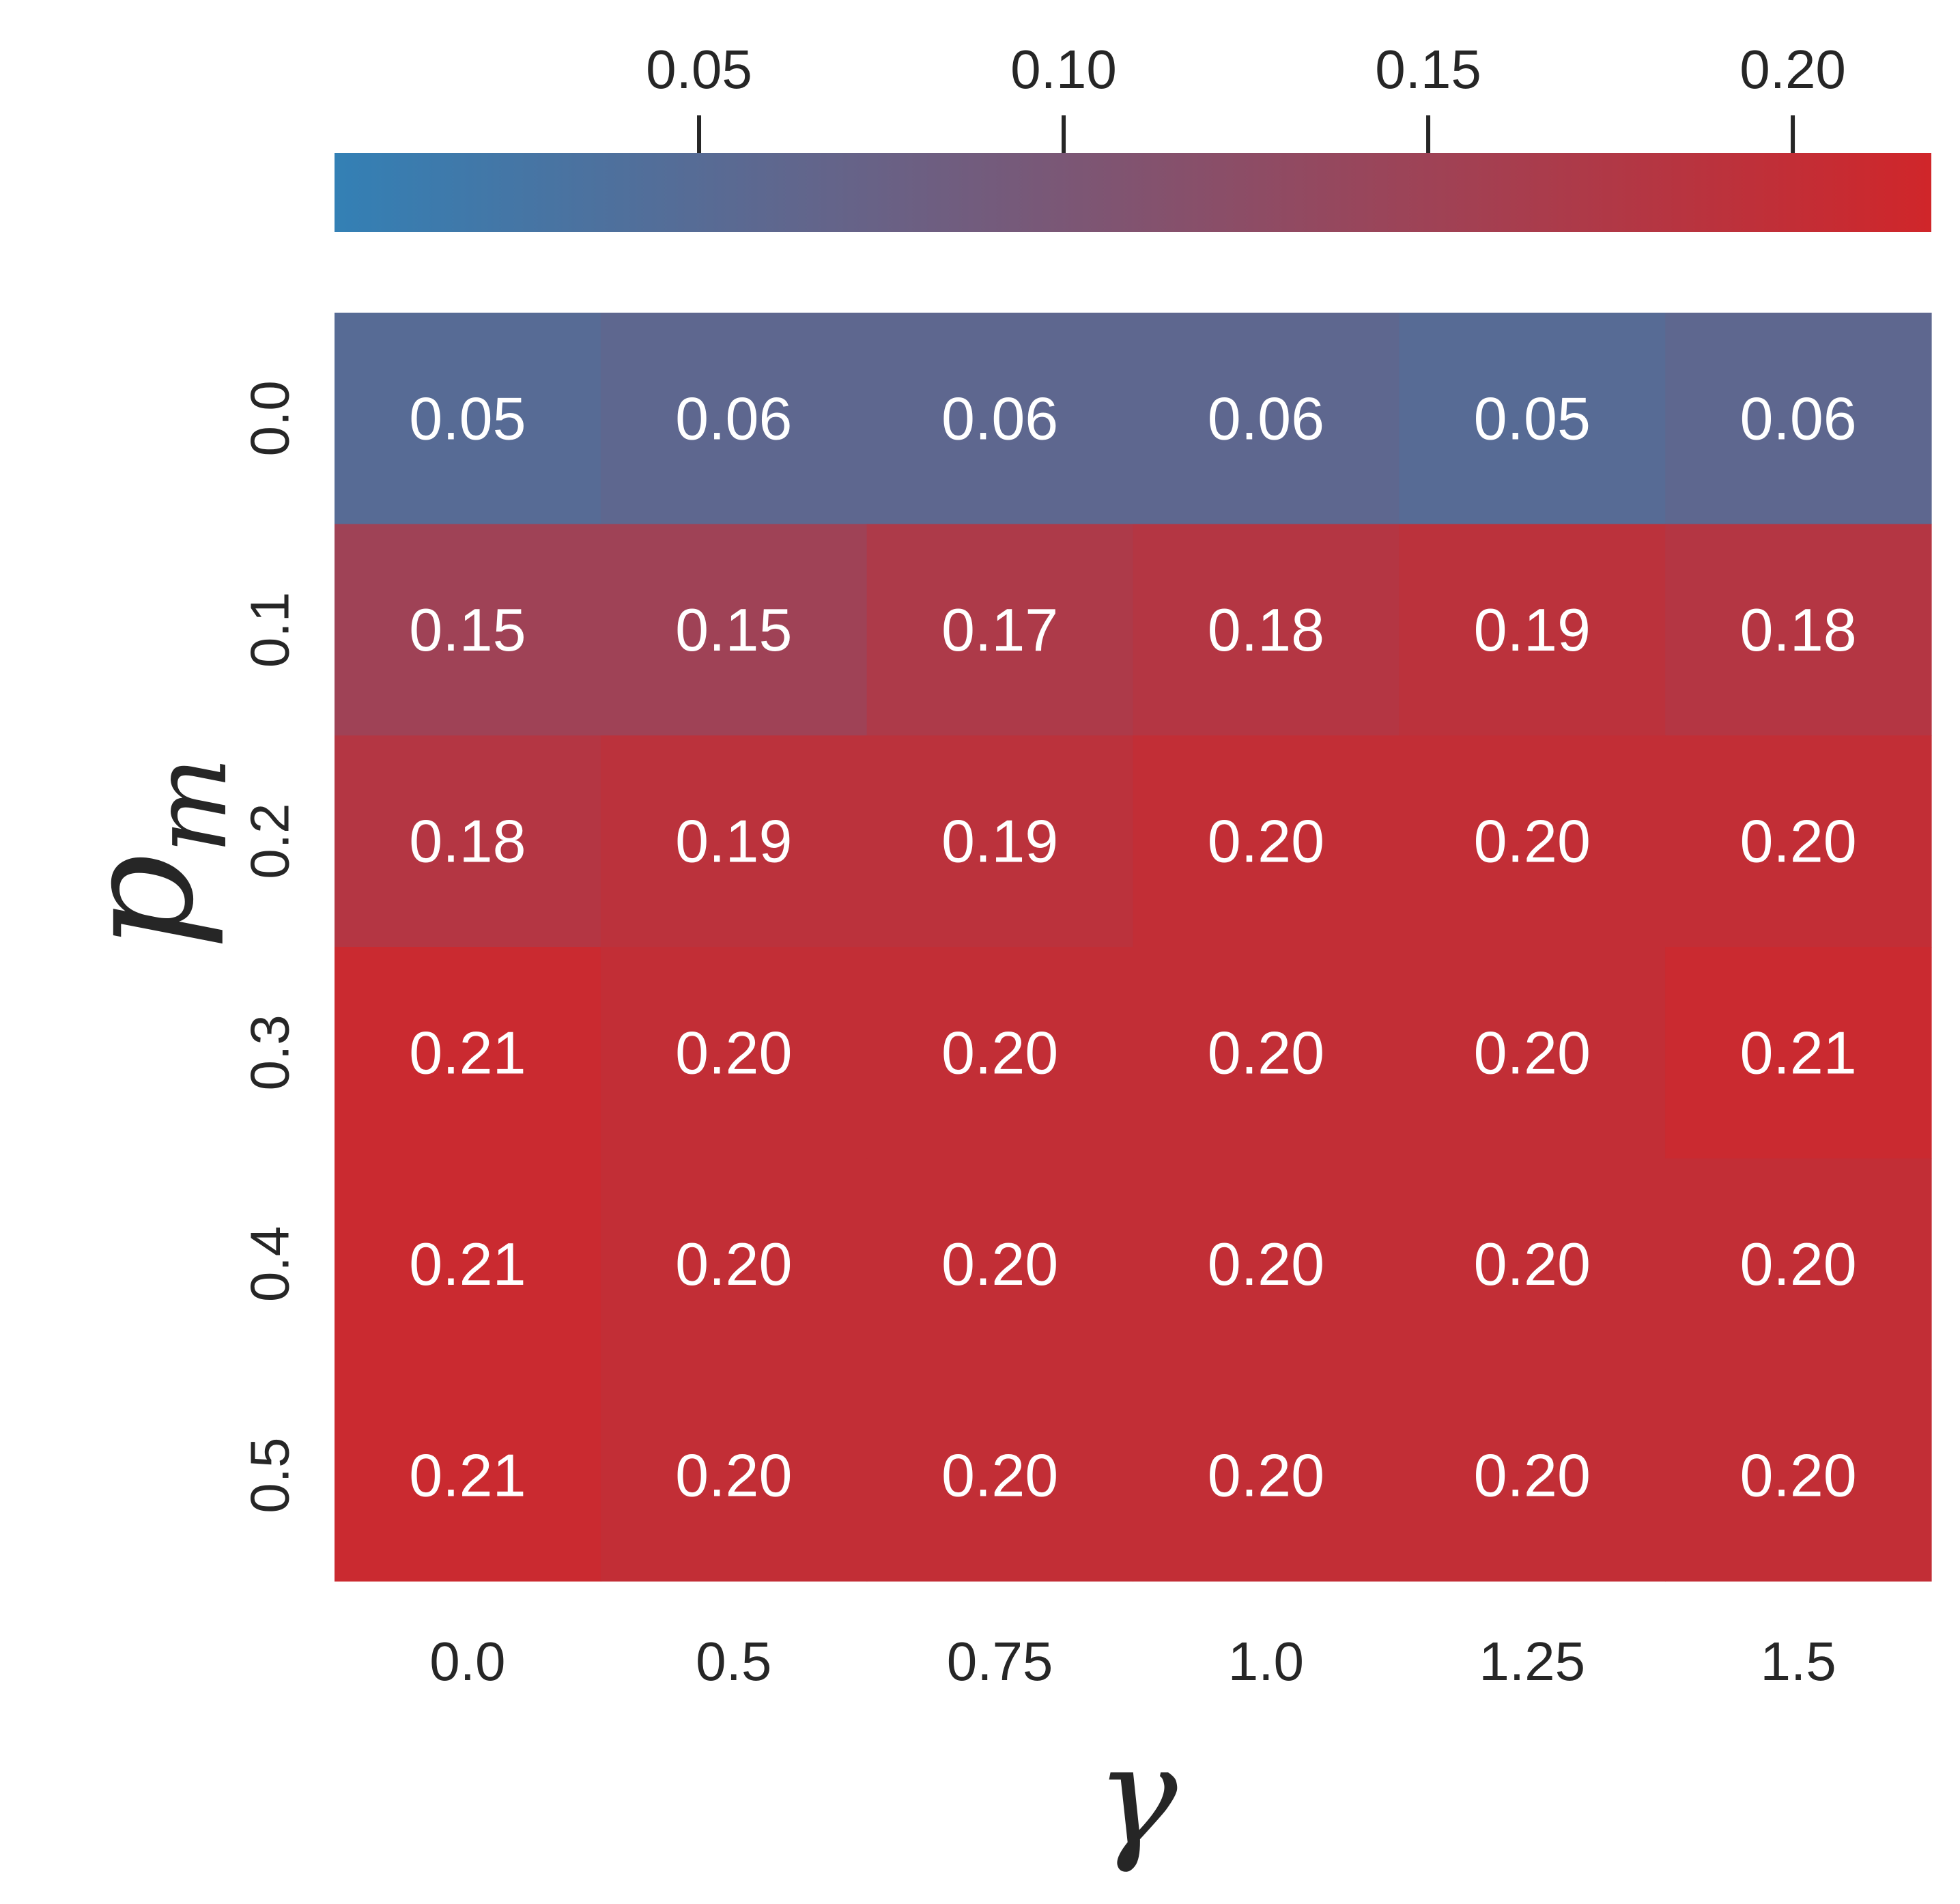 The height and width of the screenshot is (1904, 1960). I want to click on colorbar-tick-label: 0.05, so click(699, 69).